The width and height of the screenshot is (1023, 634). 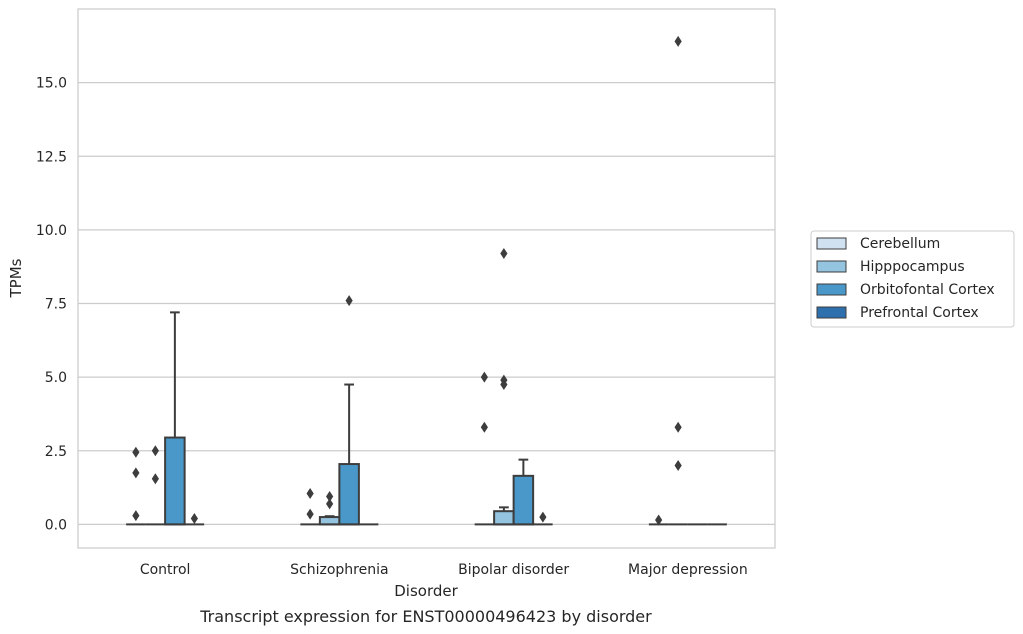 What do you see at coordinates (56, 452) in the screenshot?
I see `y-tick-label: 2.5` at bounding box center [56, 452].